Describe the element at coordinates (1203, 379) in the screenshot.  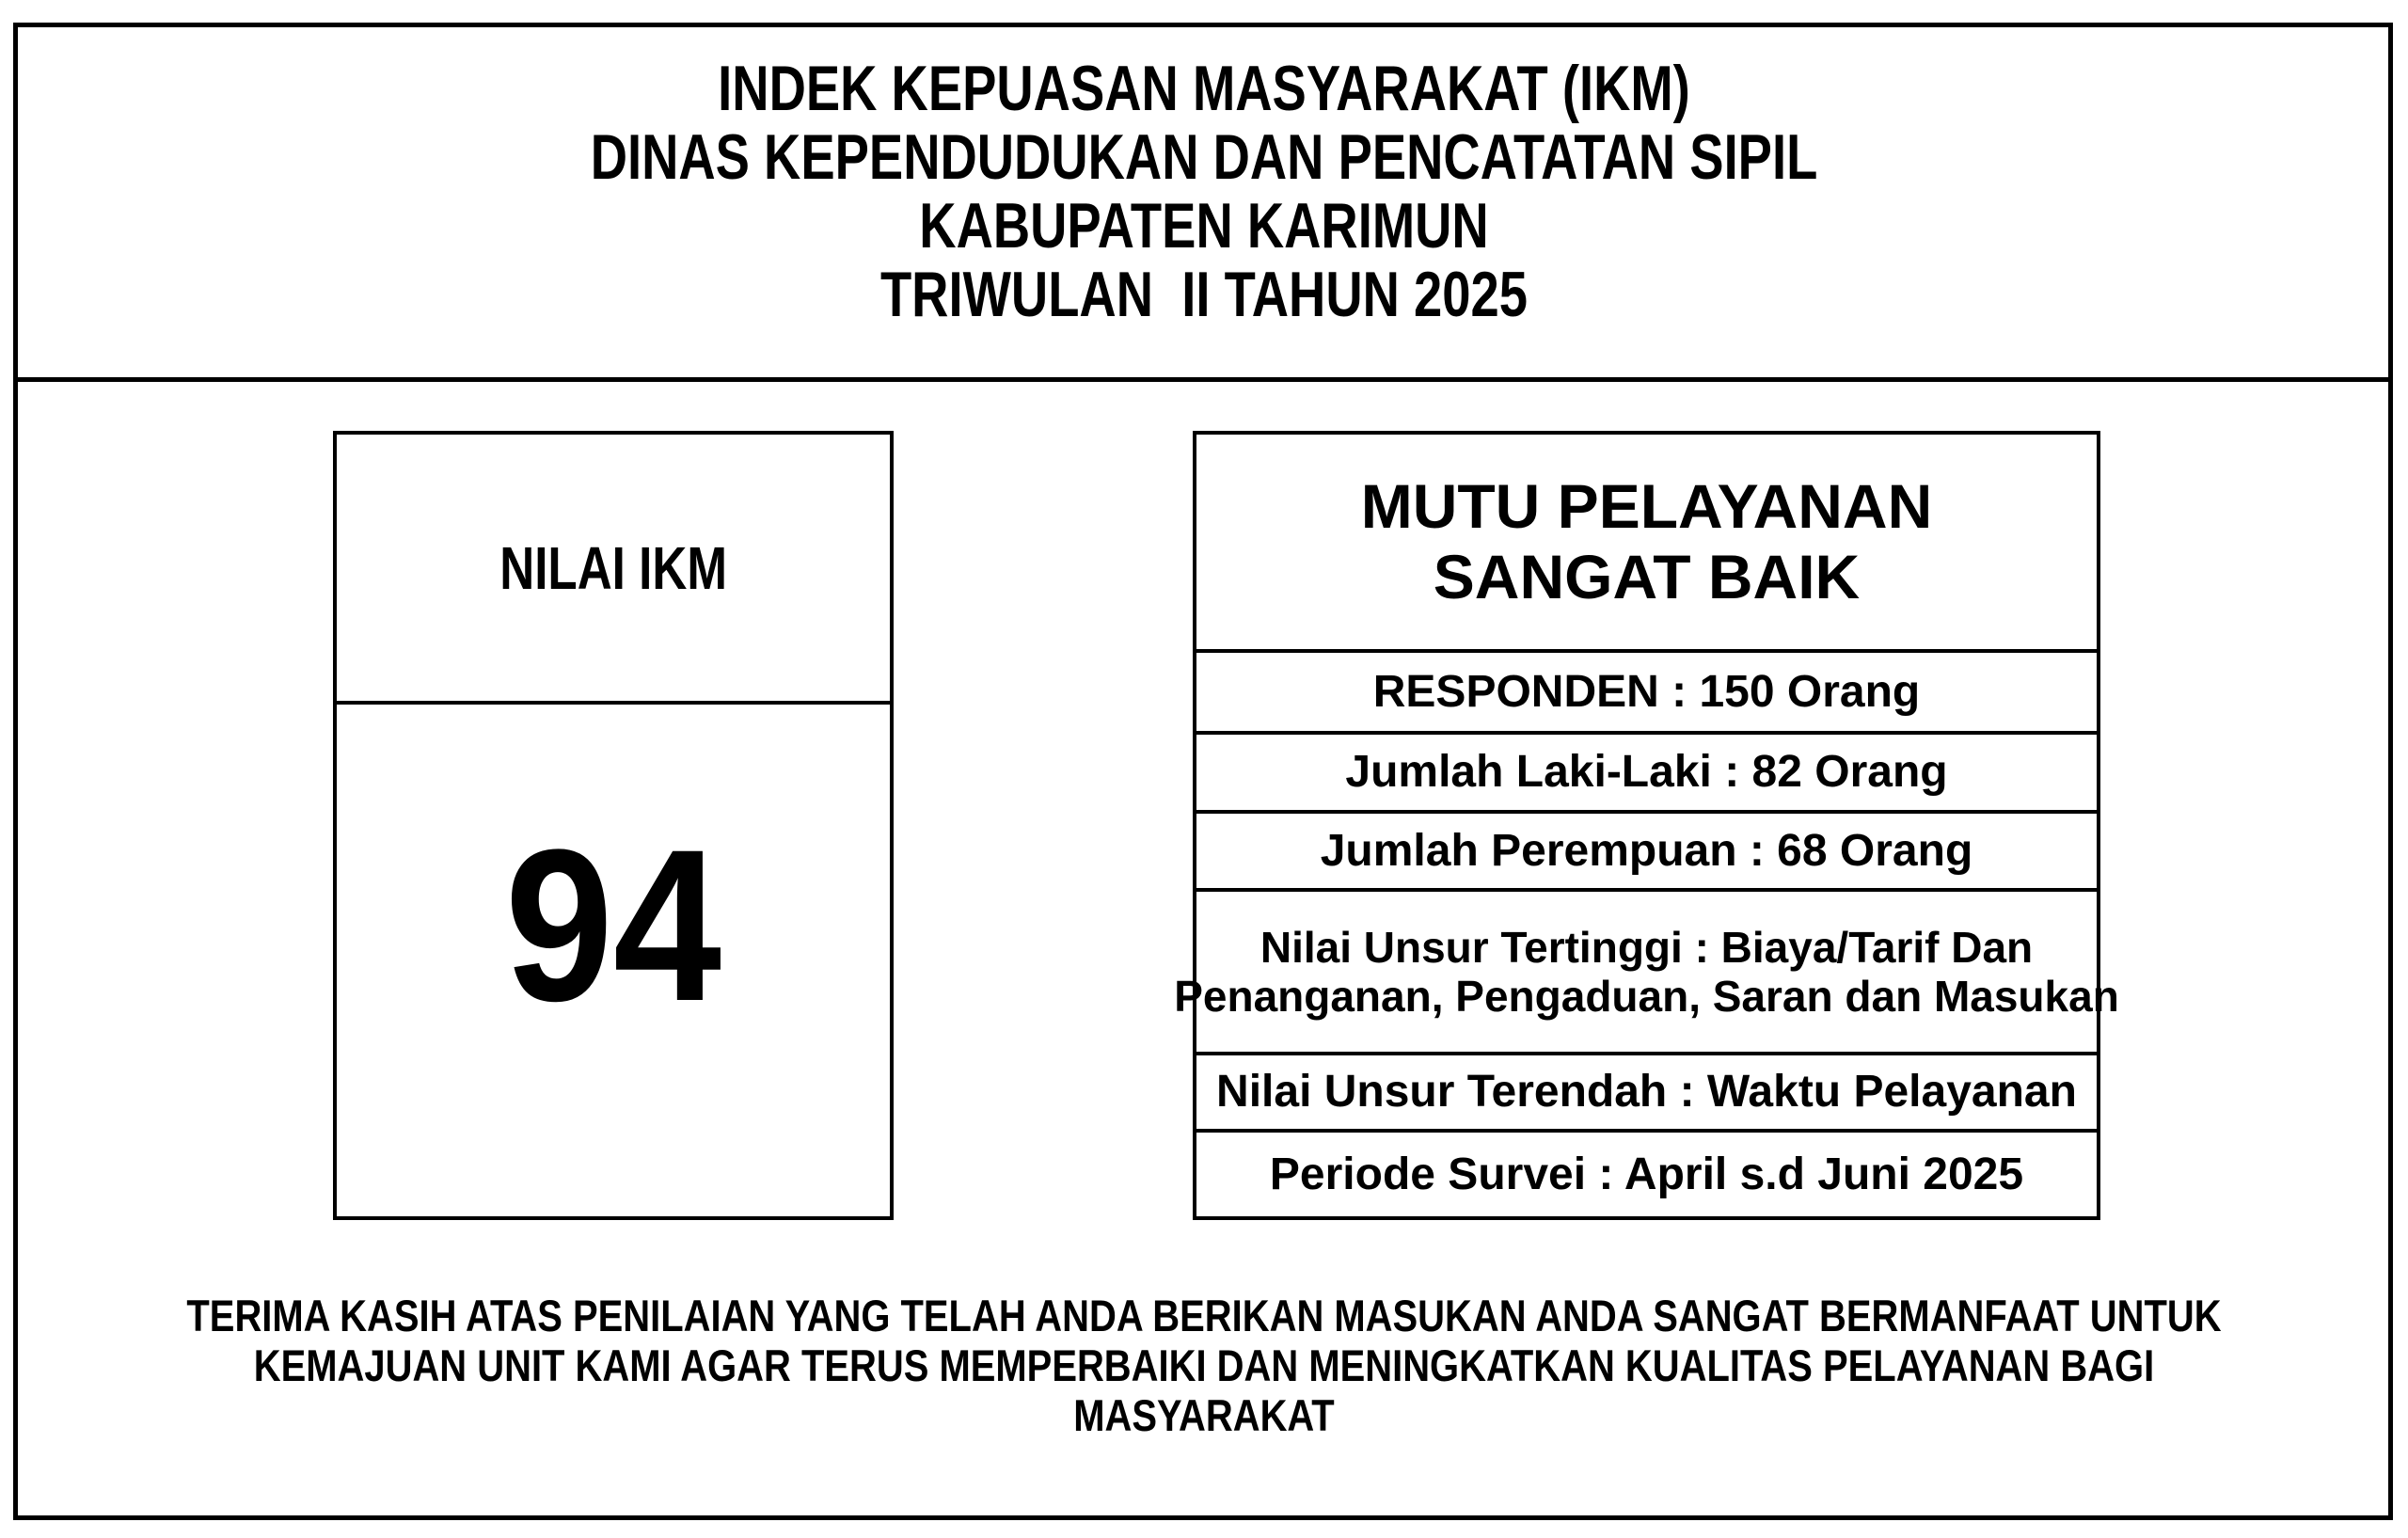
I see `title-divider-line` at that location.